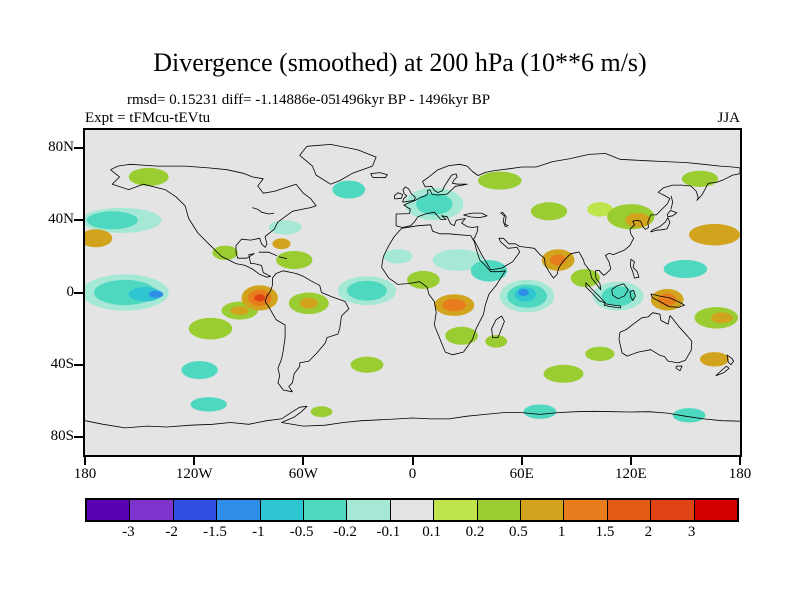 This screenshot has width=800, height=600. What do you see at coordinates (62, 363) in the screenshot?
I see `y-tick-label: 40S` at bounding box center [62, 363].